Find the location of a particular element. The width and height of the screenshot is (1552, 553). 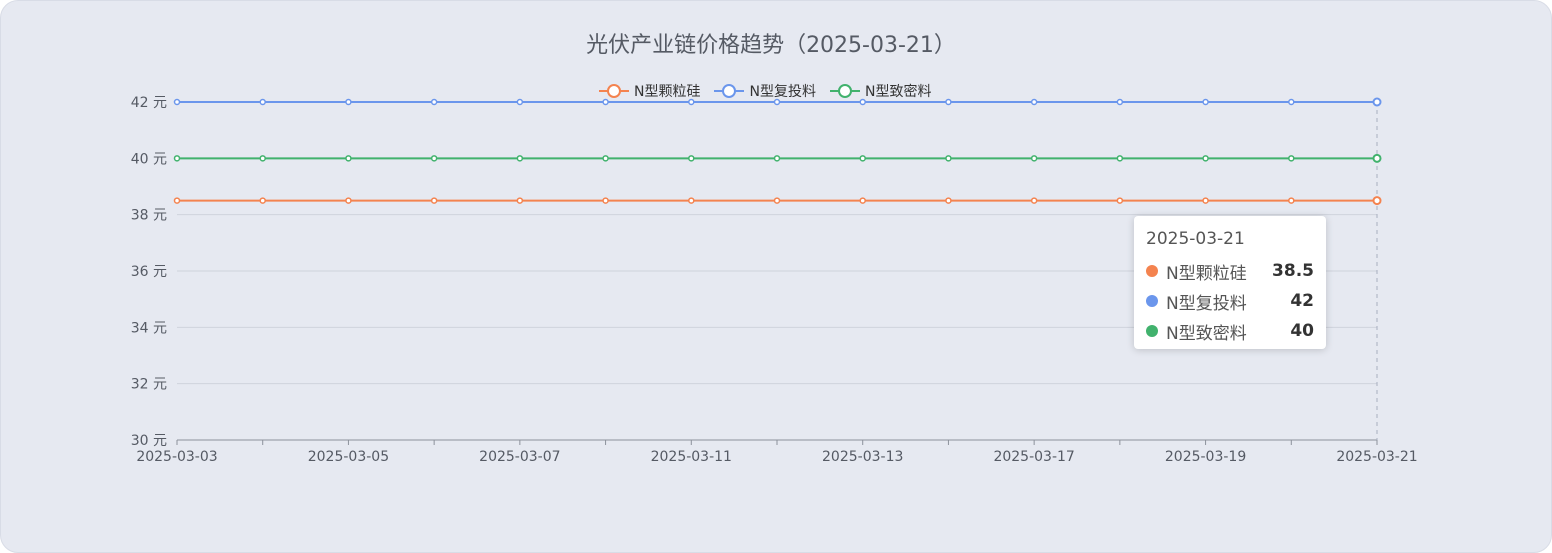

x-tick-label: 2025-03-19 is located at coordinates (1205, 457).